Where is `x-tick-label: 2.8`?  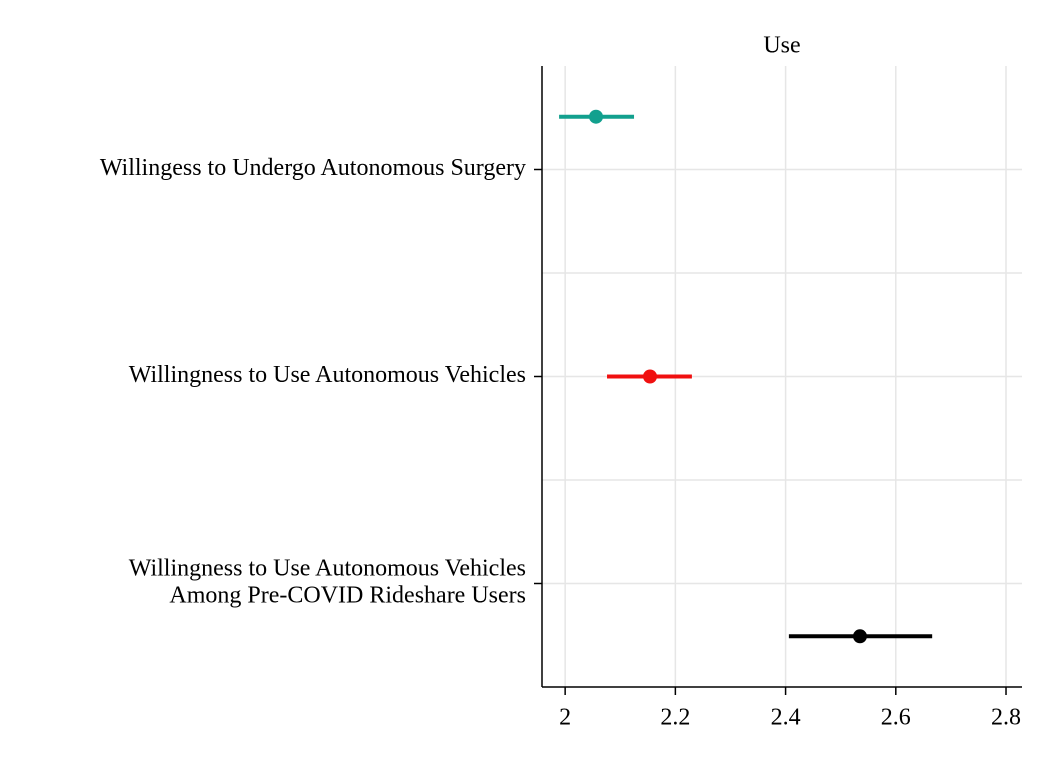 x-tick-label: 2.8 is located at coordinates (1006, 718).